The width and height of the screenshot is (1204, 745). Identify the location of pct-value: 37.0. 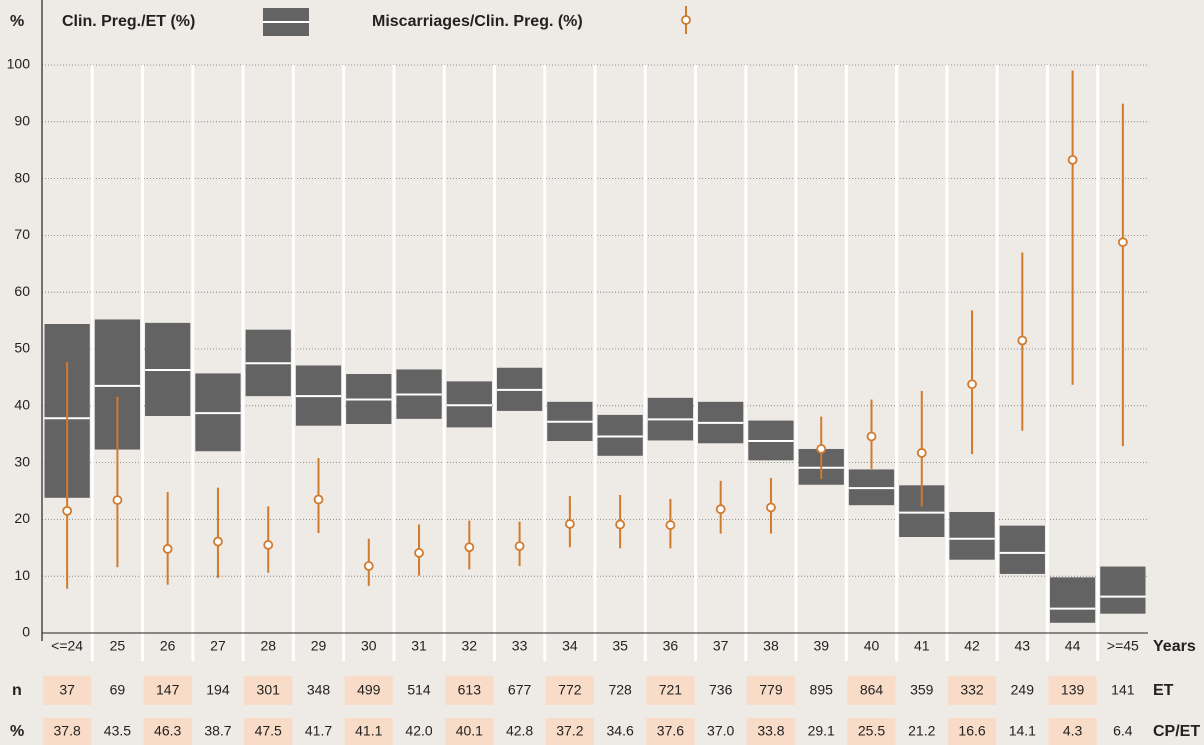
(720, 731).